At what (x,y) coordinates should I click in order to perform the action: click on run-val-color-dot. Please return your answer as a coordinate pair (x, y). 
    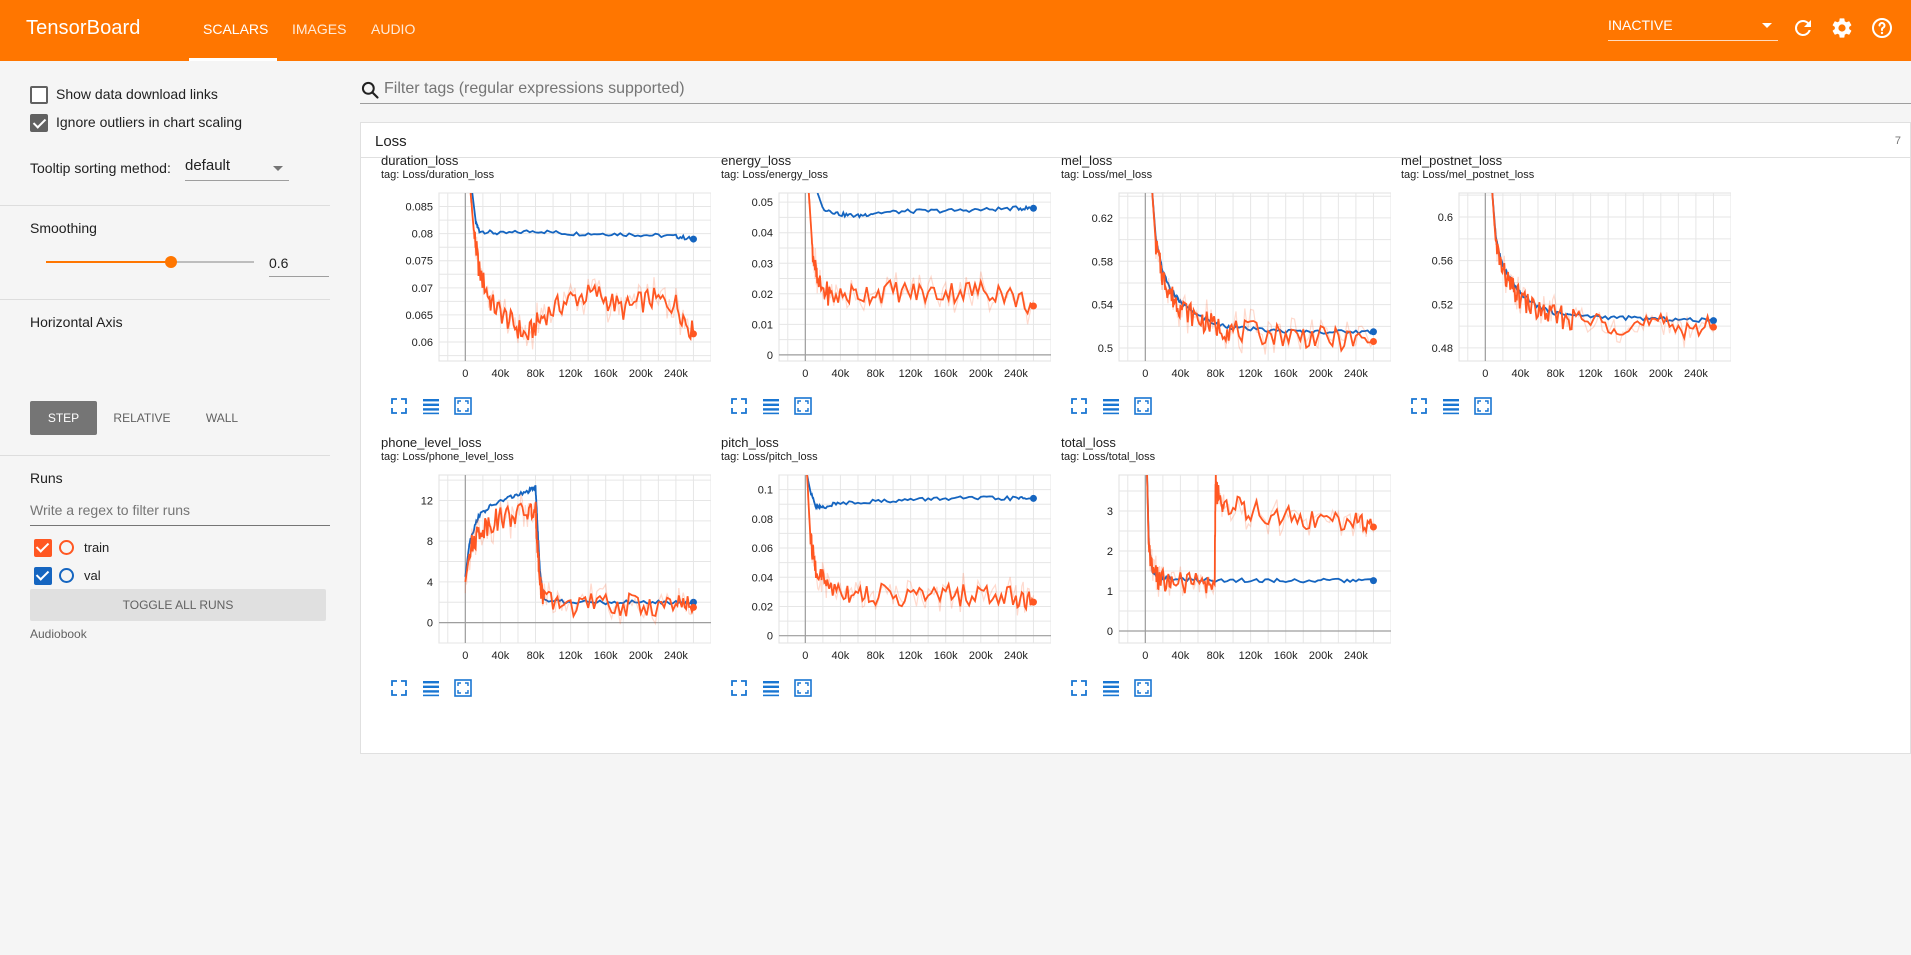
    Looking at the image, I should click on (66, 575).